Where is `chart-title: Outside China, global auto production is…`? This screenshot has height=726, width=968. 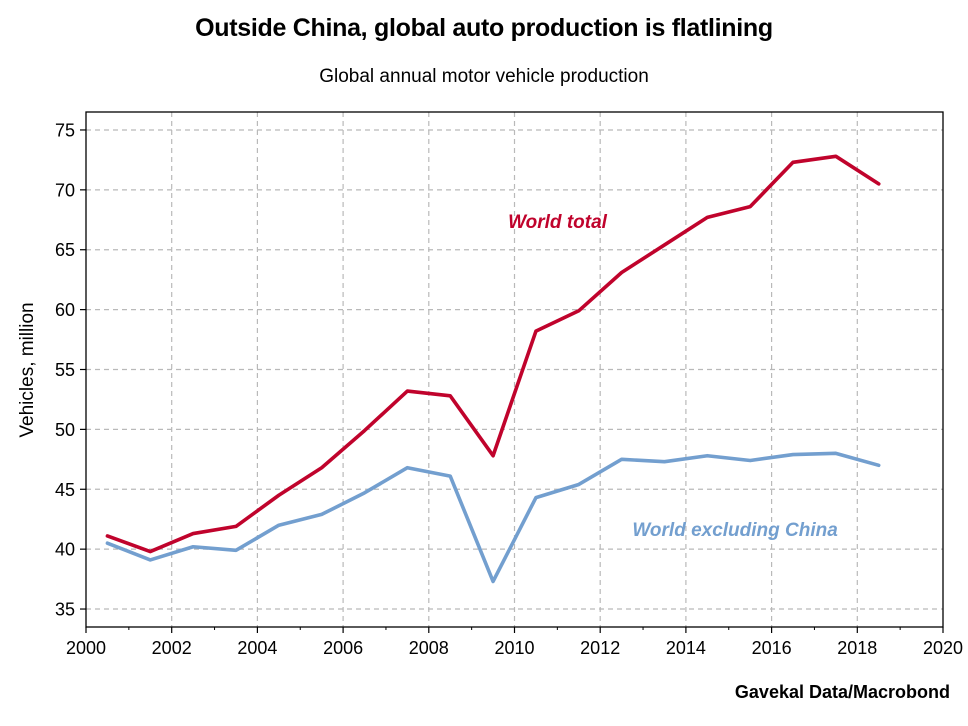
chart-title: Outside China, global auto production is… is located at coordinates (484, 28).